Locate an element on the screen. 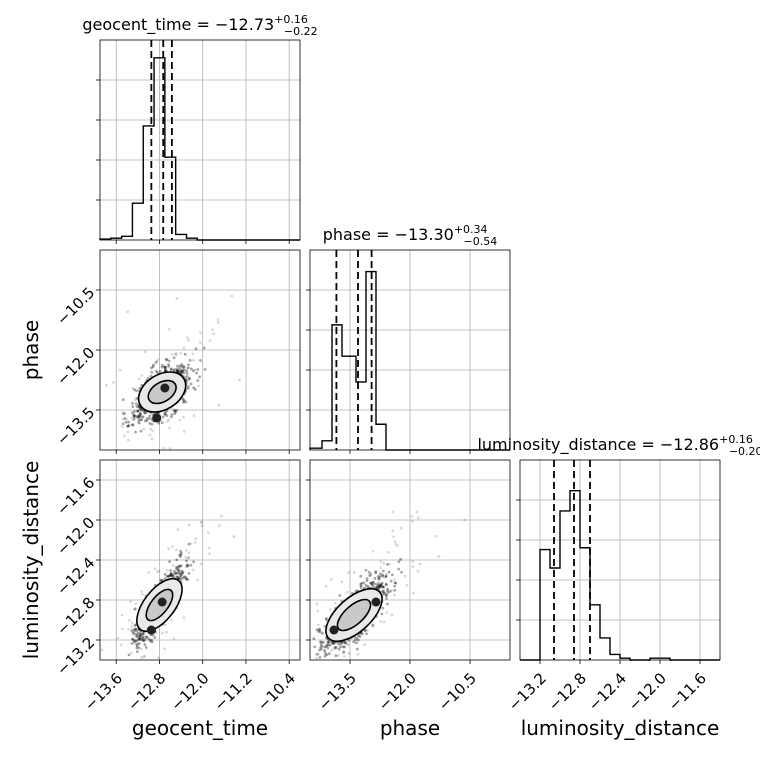 The width and height of the screenshot is (760, 760). title-main-geocent_time: geocent_time = −12.73 is located at coordinates (178, 25).